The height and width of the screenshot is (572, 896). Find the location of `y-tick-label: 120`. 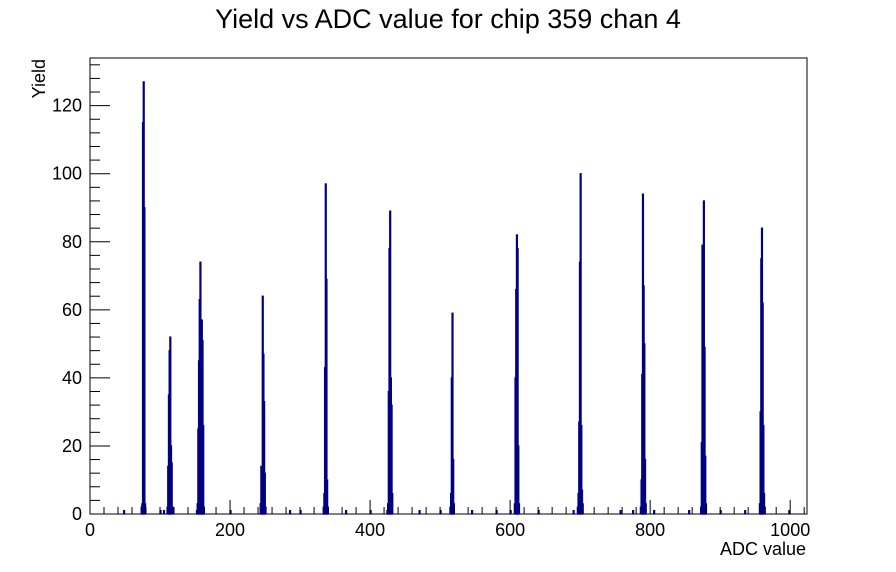

y-tick-label: 120 is located at coordinates (67, 106).